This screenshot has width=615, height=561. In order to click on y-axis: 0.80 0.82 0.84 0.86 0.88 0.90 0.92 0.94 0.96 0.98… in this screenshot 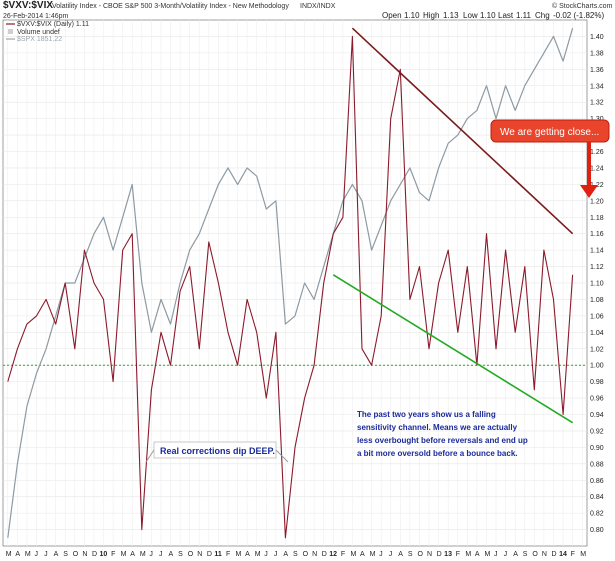, I will do `click(597, 284)`.